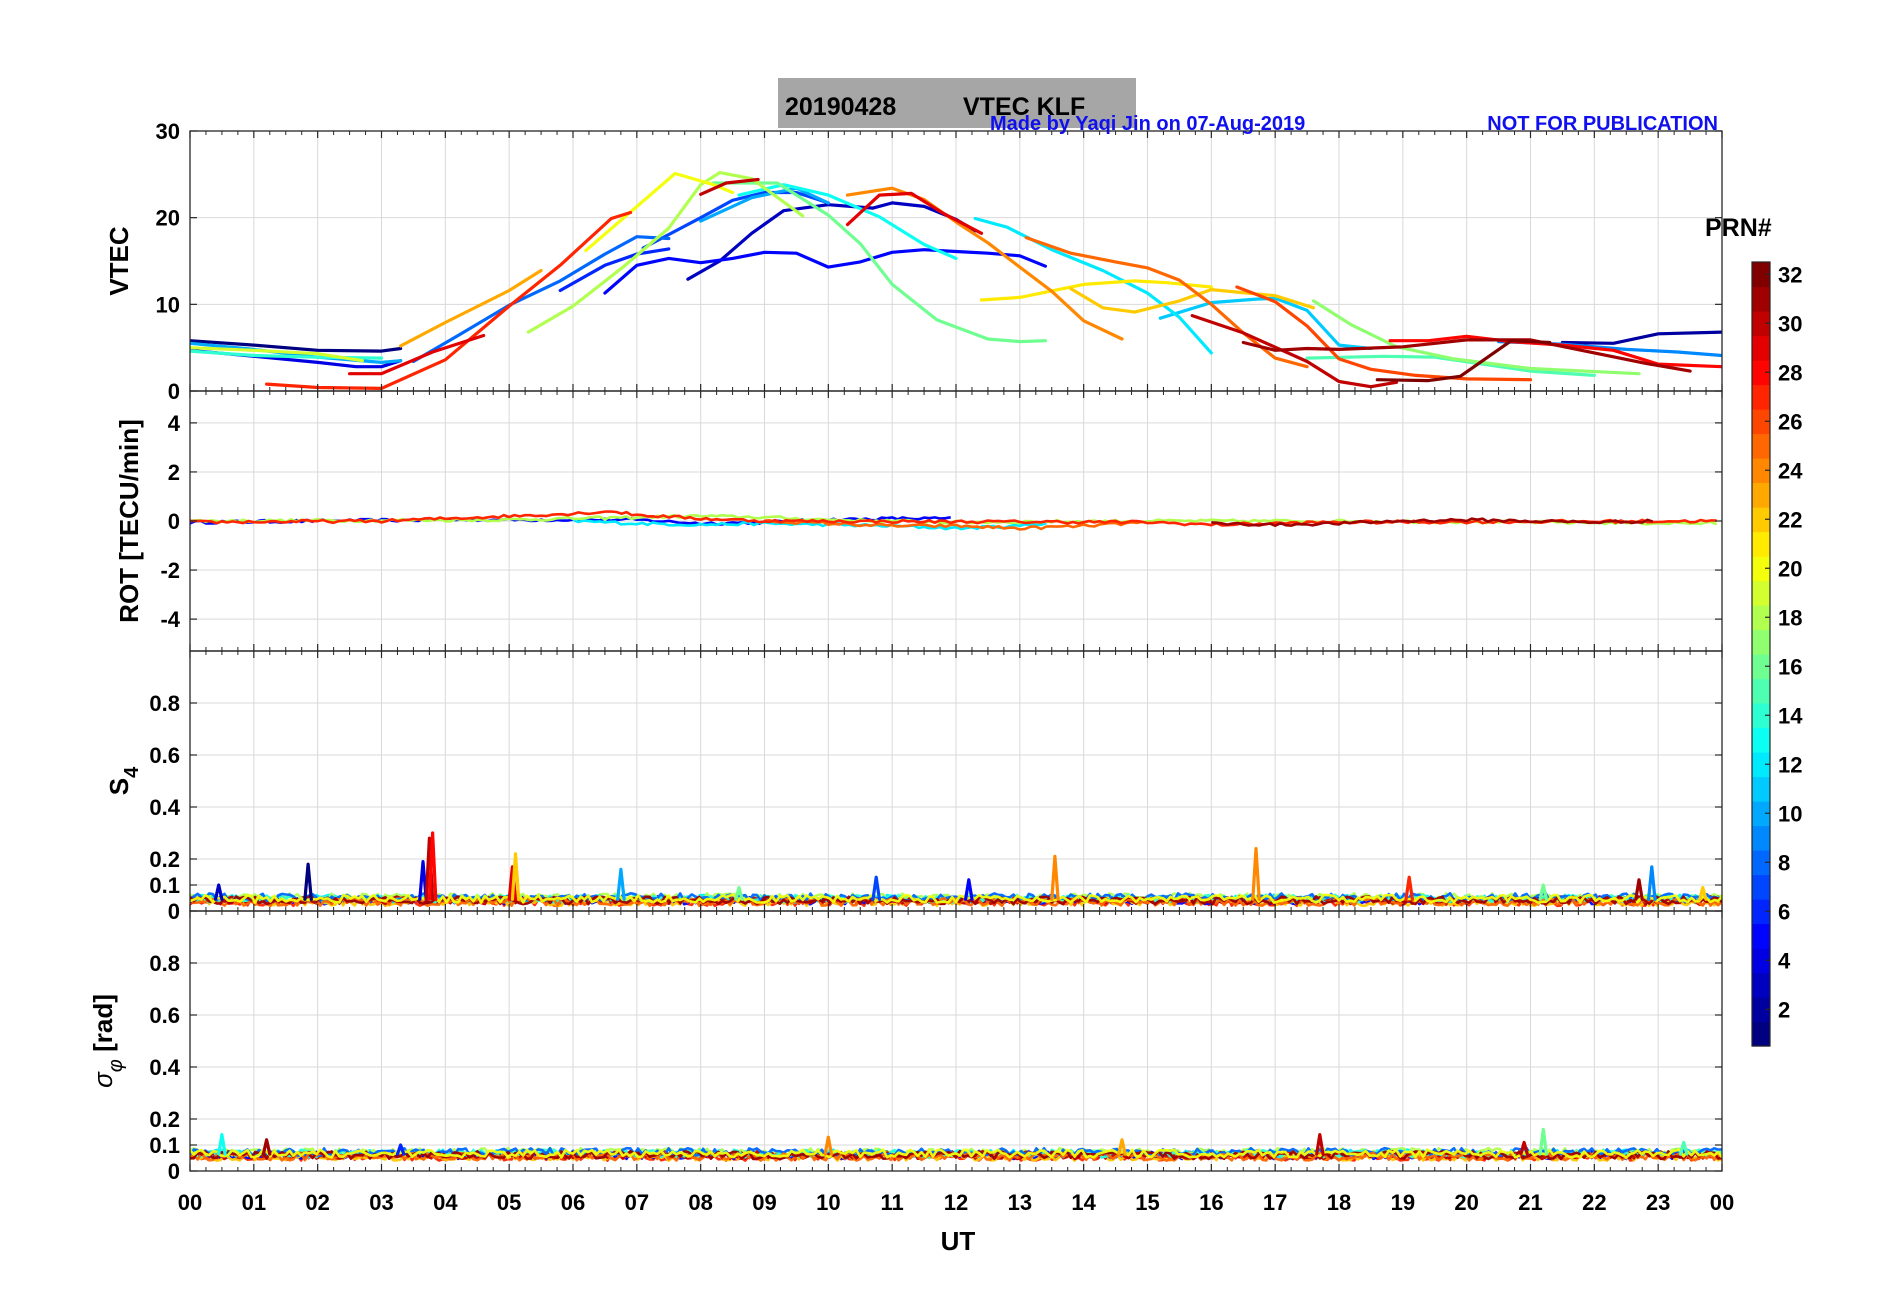 This screenshot has height=1292, width=1902. What do you see at coordinates (1211, 1202) in the screenshot?
I see `x-tick-label: 16` at bounding box center [1211, 1202].